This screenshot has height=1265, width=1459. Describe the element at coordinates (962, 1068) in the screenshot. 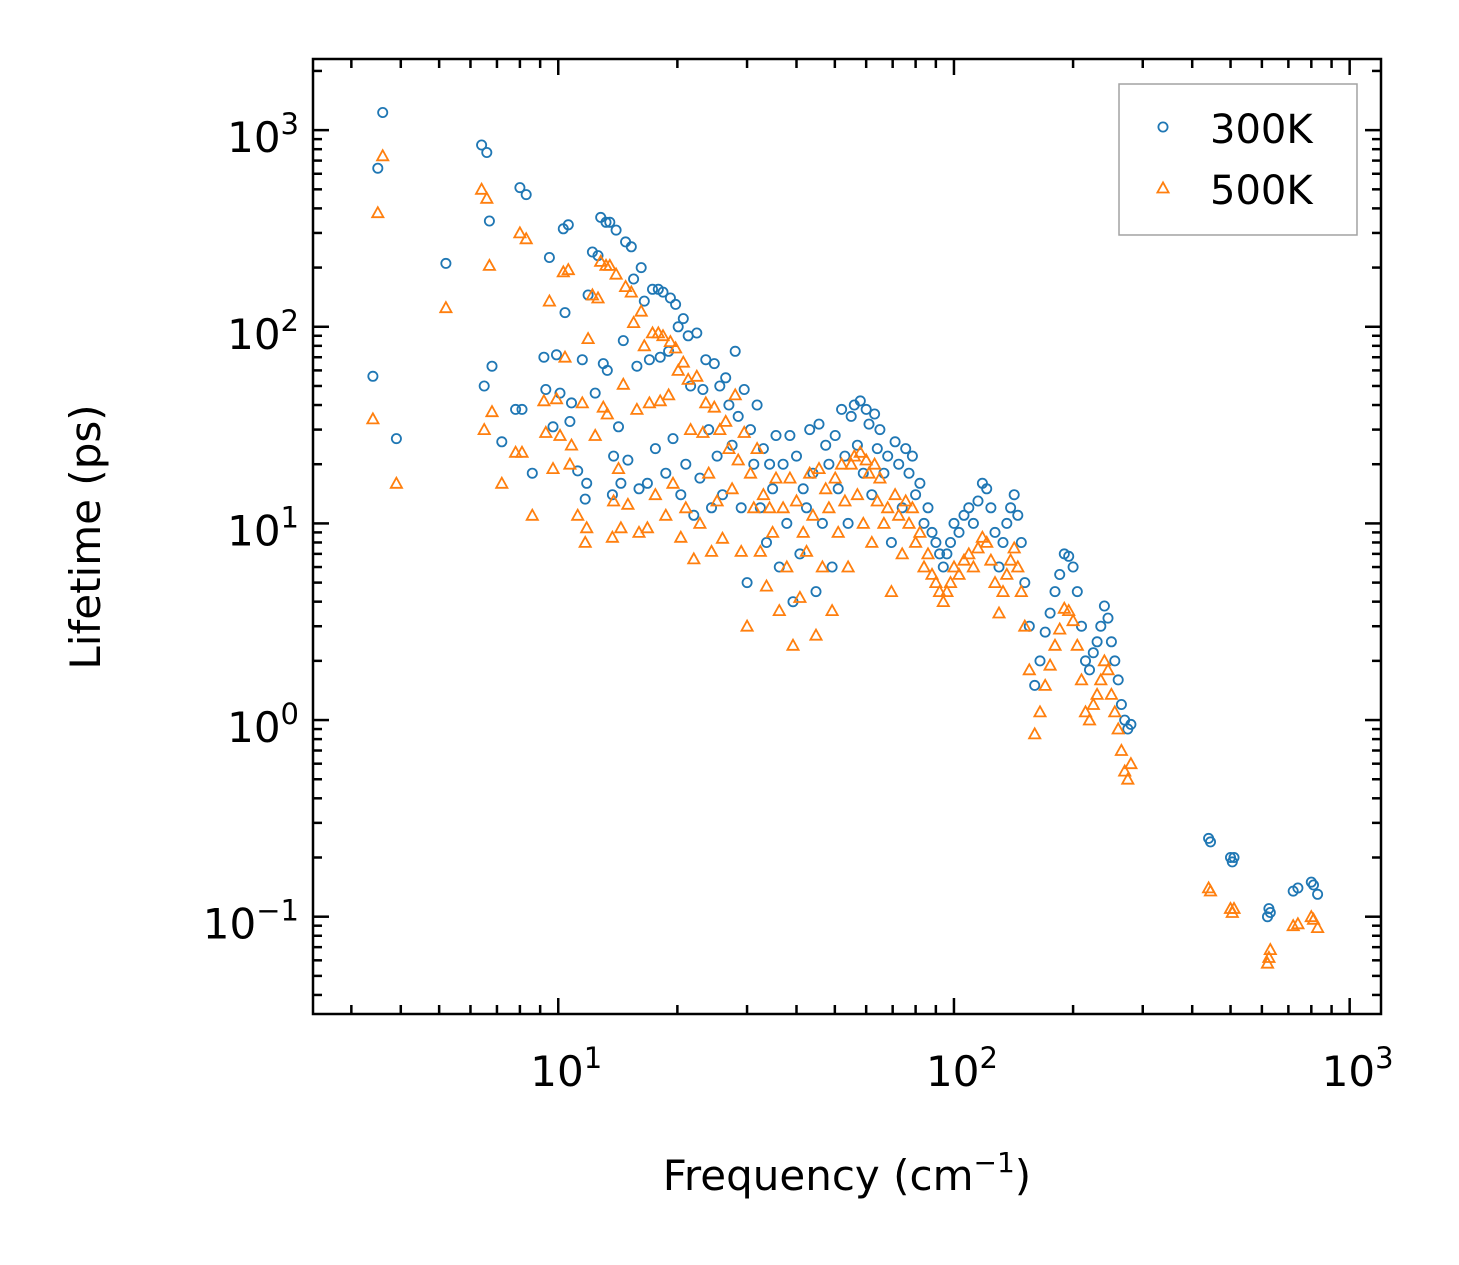

I see `x-tick-label: 102` at that location.